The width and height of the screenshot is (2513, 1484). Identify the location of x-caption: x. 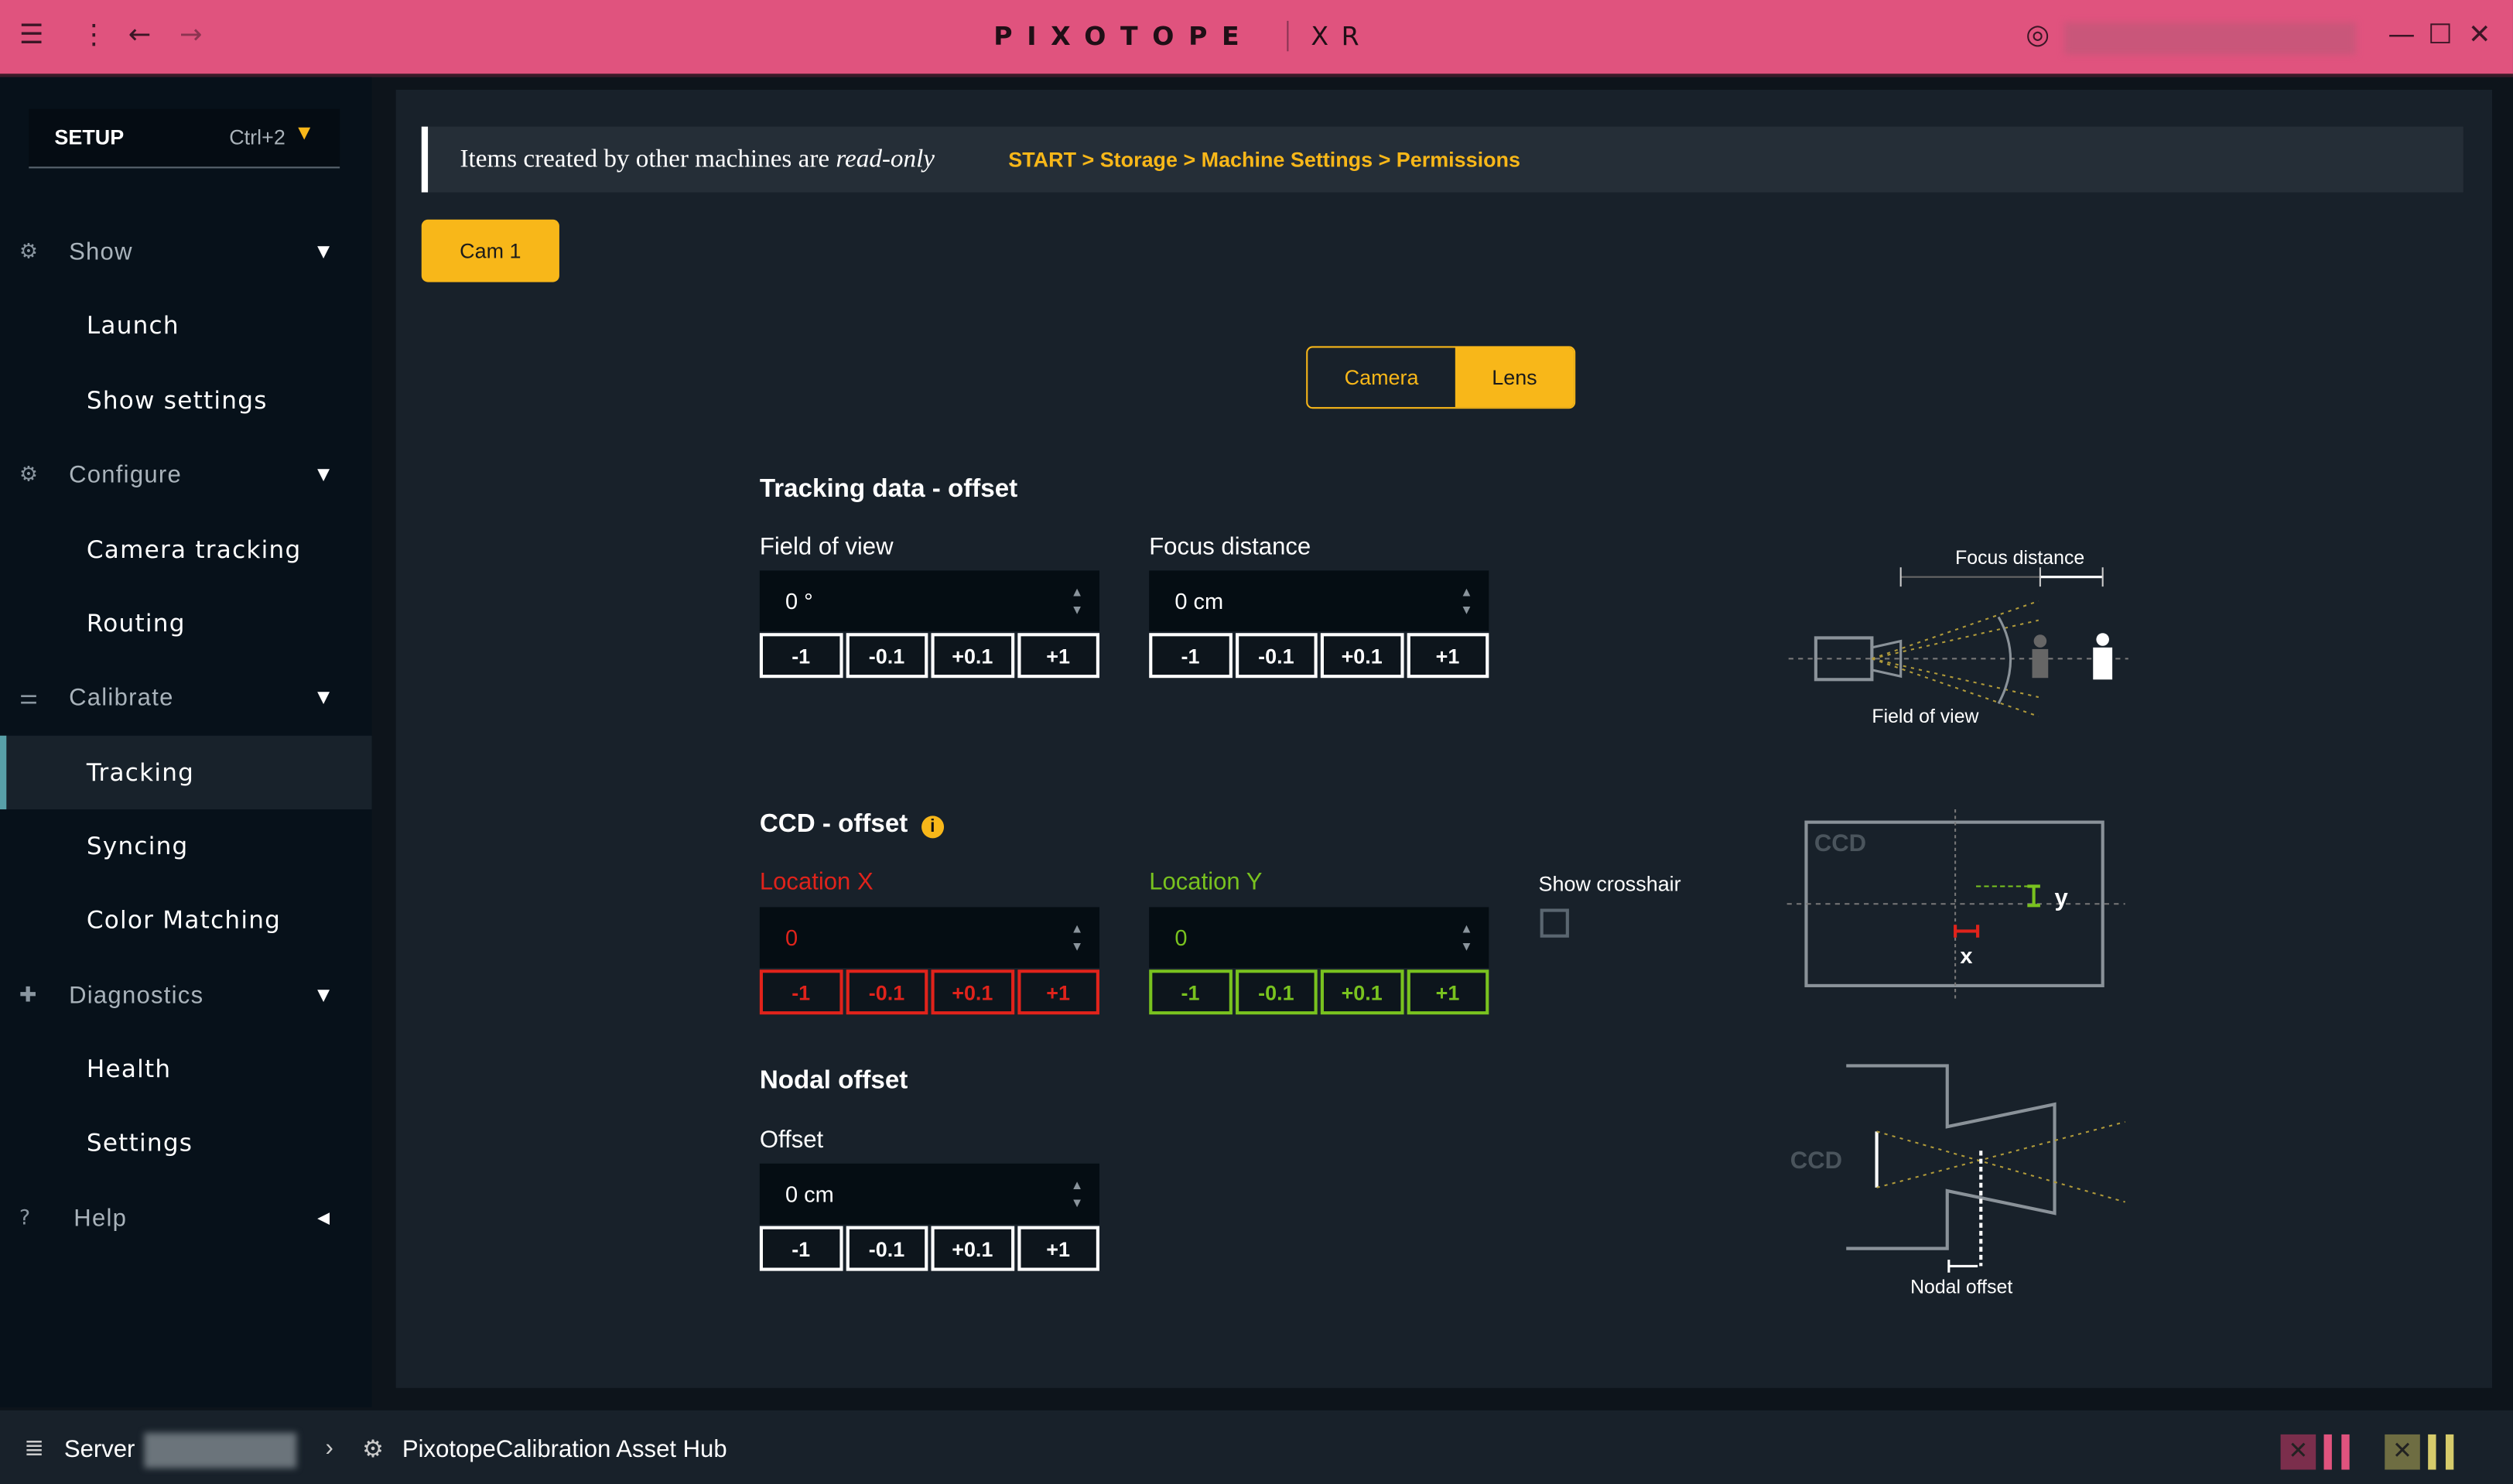
(1966, 957).